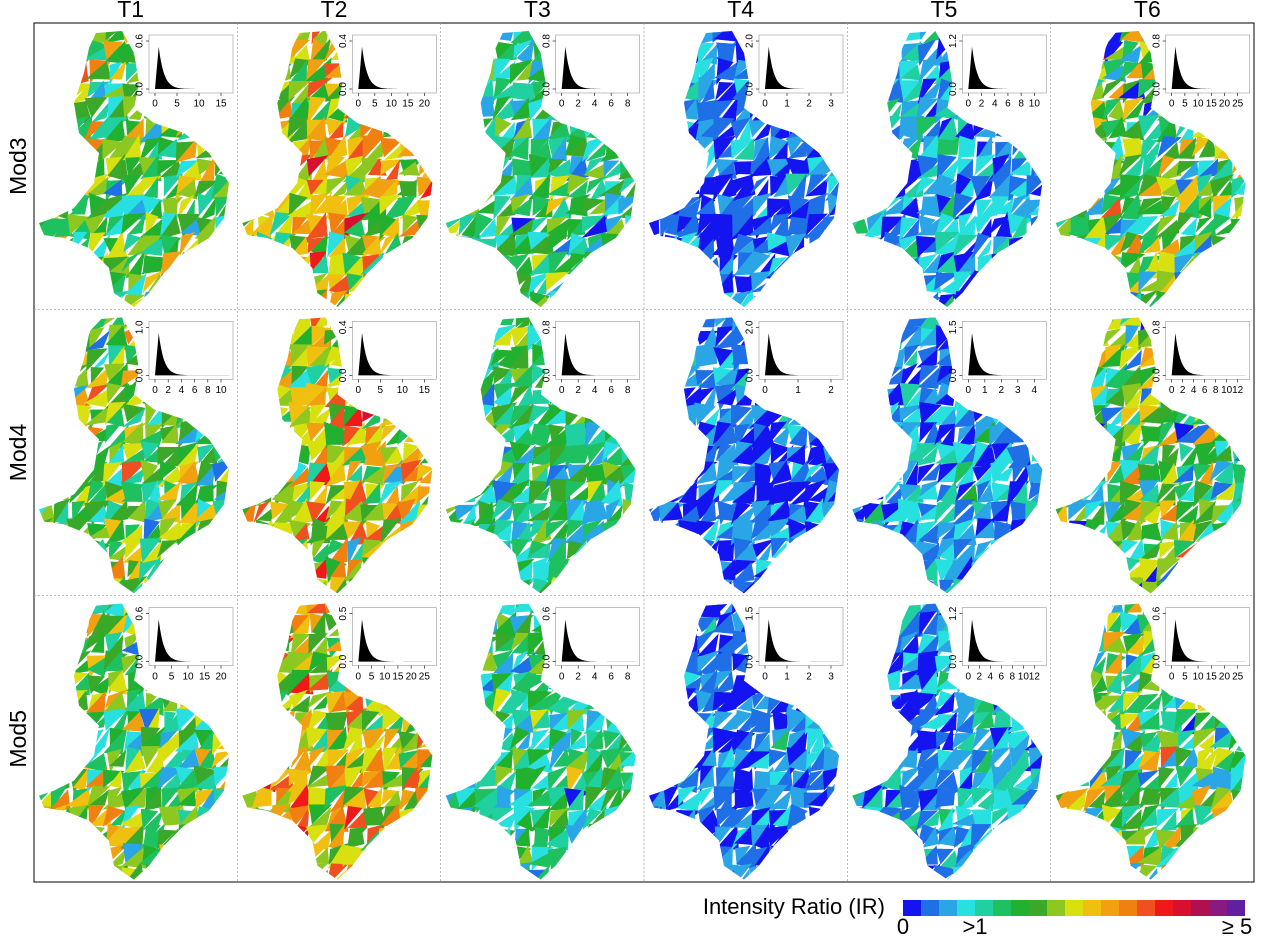 Image resolution: width=1266 pixels, height=940 pixels. Describe the element at coordinates (1225, 104) in the screenshot. I see `x-tick-label: 20` at that location.